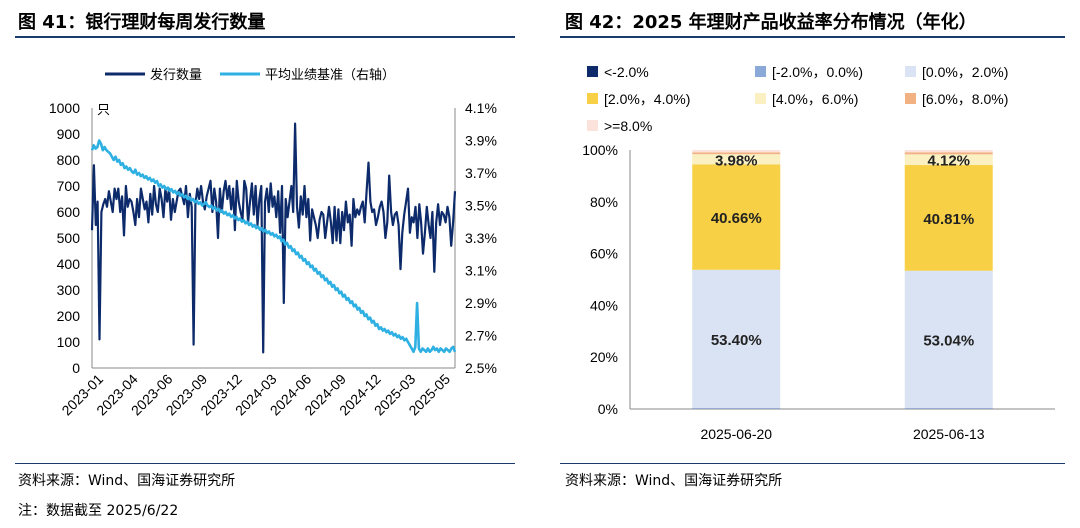  Describe the element at coordinates (604, 357) in the screenshot. I see `y-tick-label: 20%` at that location.